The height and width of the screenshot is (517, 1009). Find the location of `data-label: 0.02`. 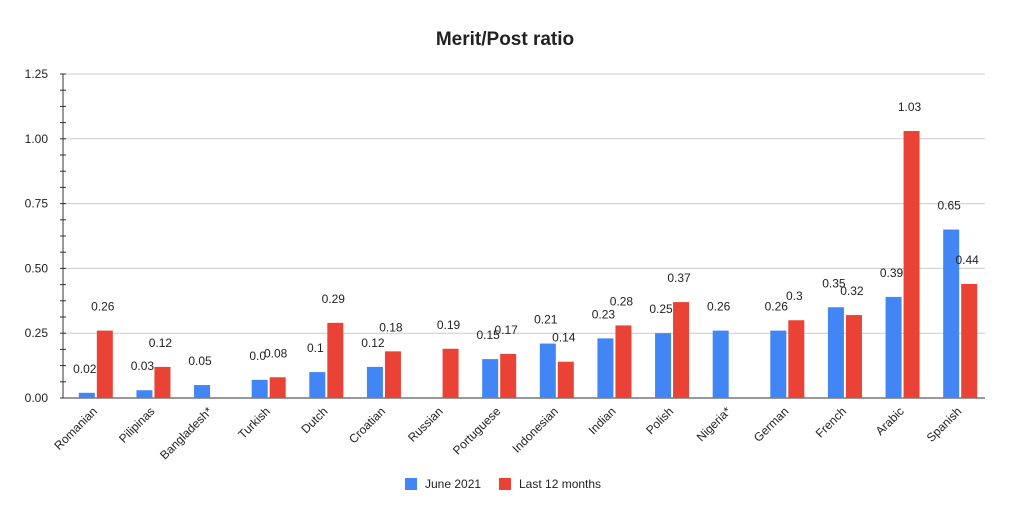

data-label: 0.02 is located at coordinates (85, 369).